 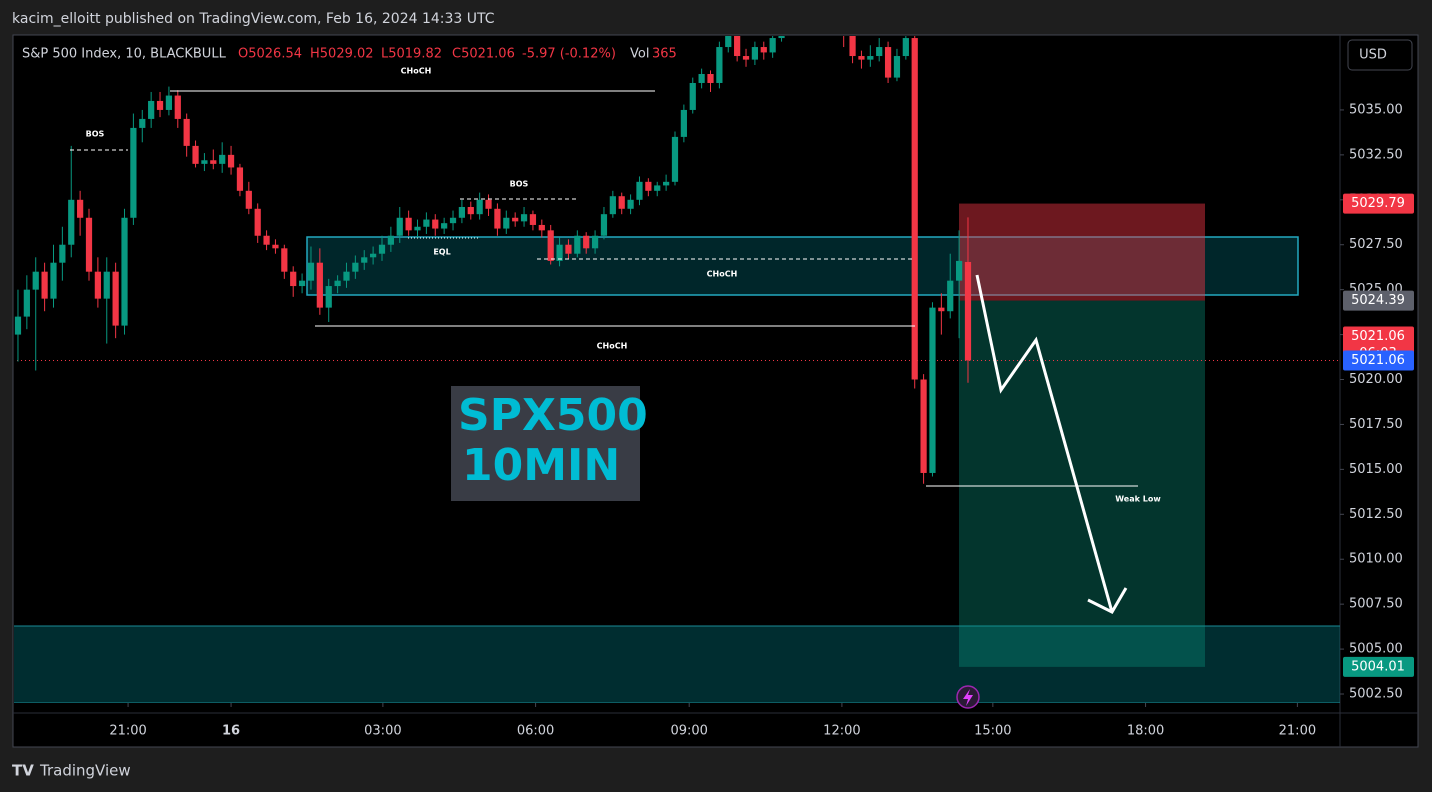 What do you see at coordinates (1376, 244) in the screenshot?
I see `y-tick-label: 5027.50` at bounding box center [1376, 244].